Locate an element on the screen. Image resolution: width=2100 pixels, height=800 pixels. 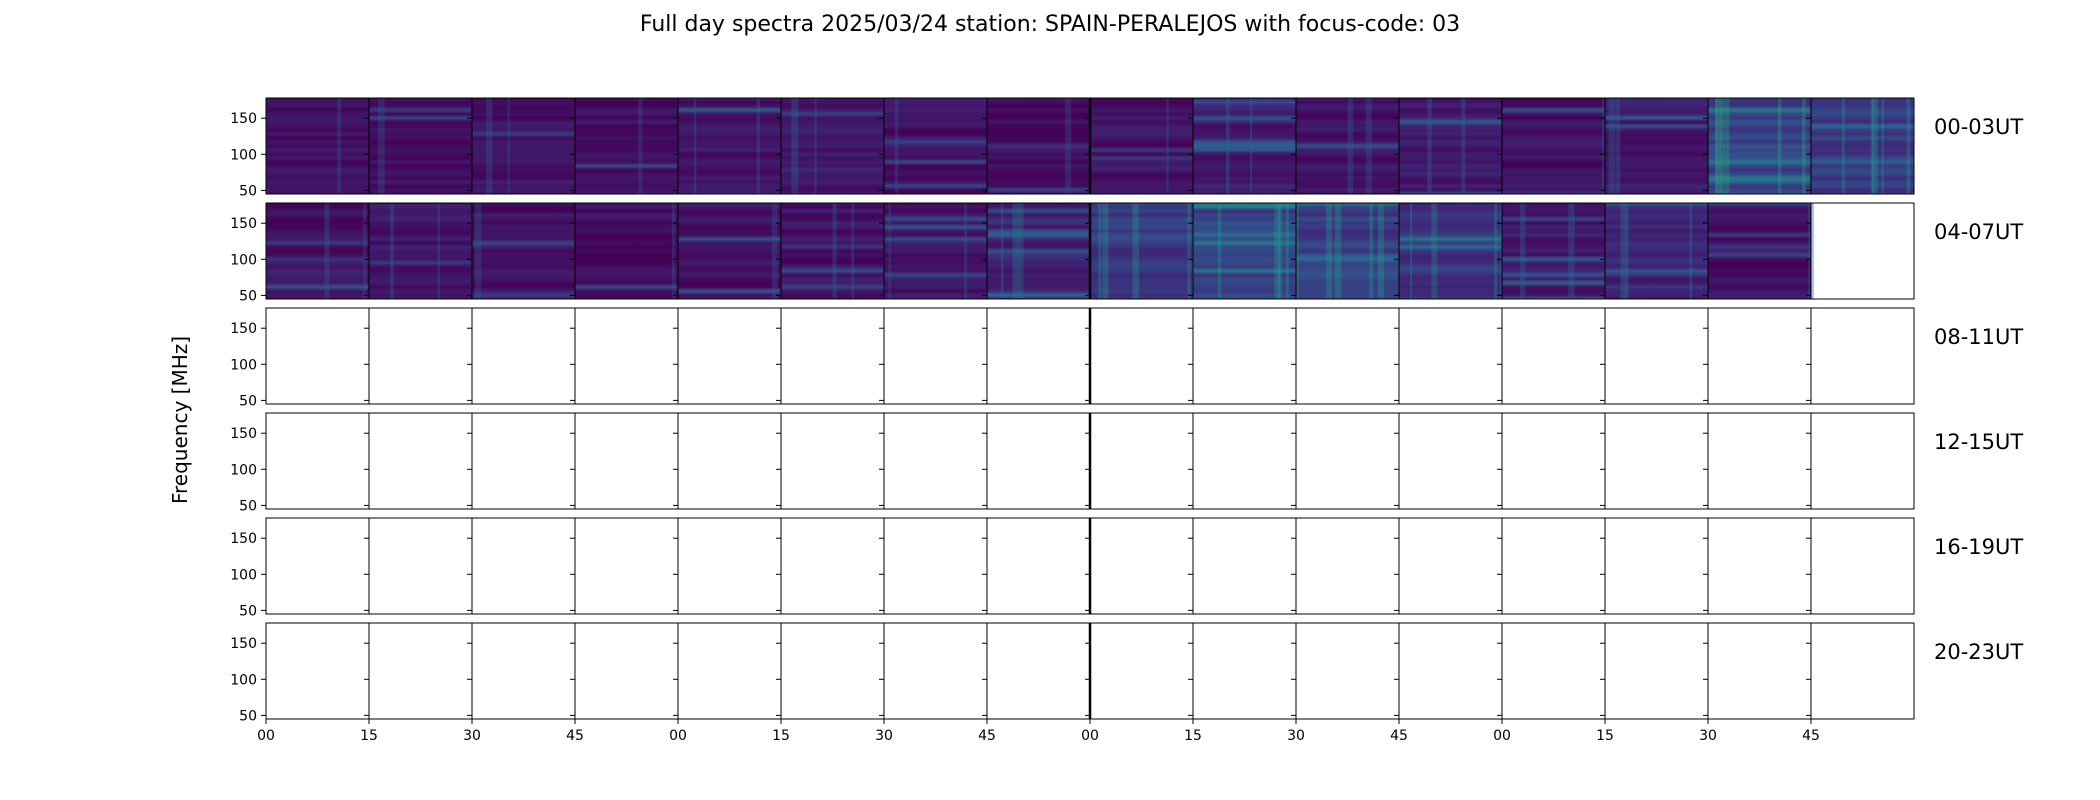
x-axis: 00 15 30 45 00 15 30 45 00 15 30 45 00 15 30 45 is located at coordinates (1038, 731).